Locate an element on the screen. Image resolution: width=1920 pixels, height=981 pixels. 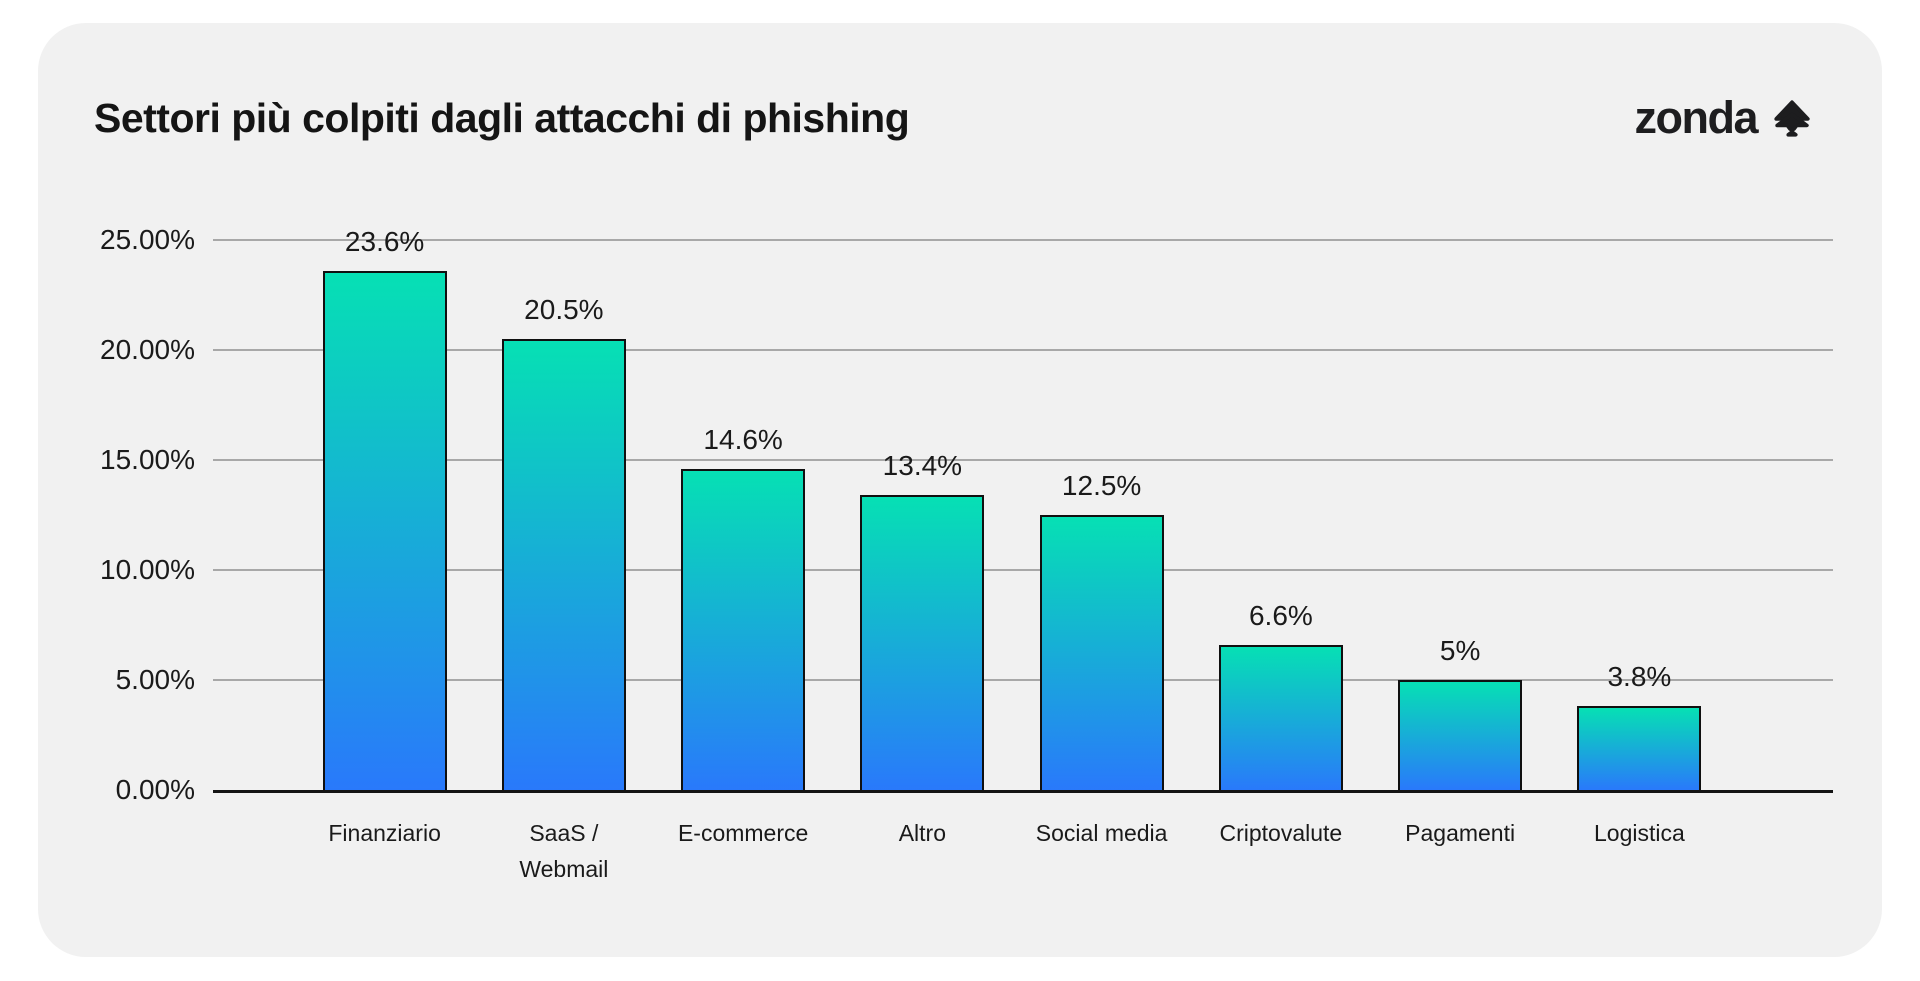
bar-value-label: 5% is located at coordinates (1460, 650).